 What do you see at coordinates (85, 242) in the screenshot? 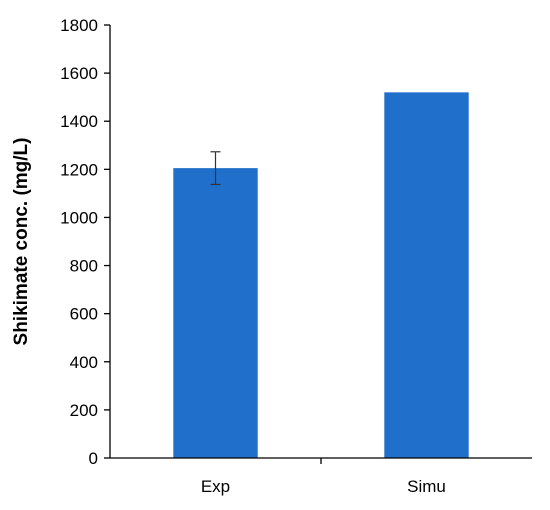
I see `y-ticks-group: 0 200 400 600 800 1000 1200 1400 1600 1800` at bounding box center [85, 242].